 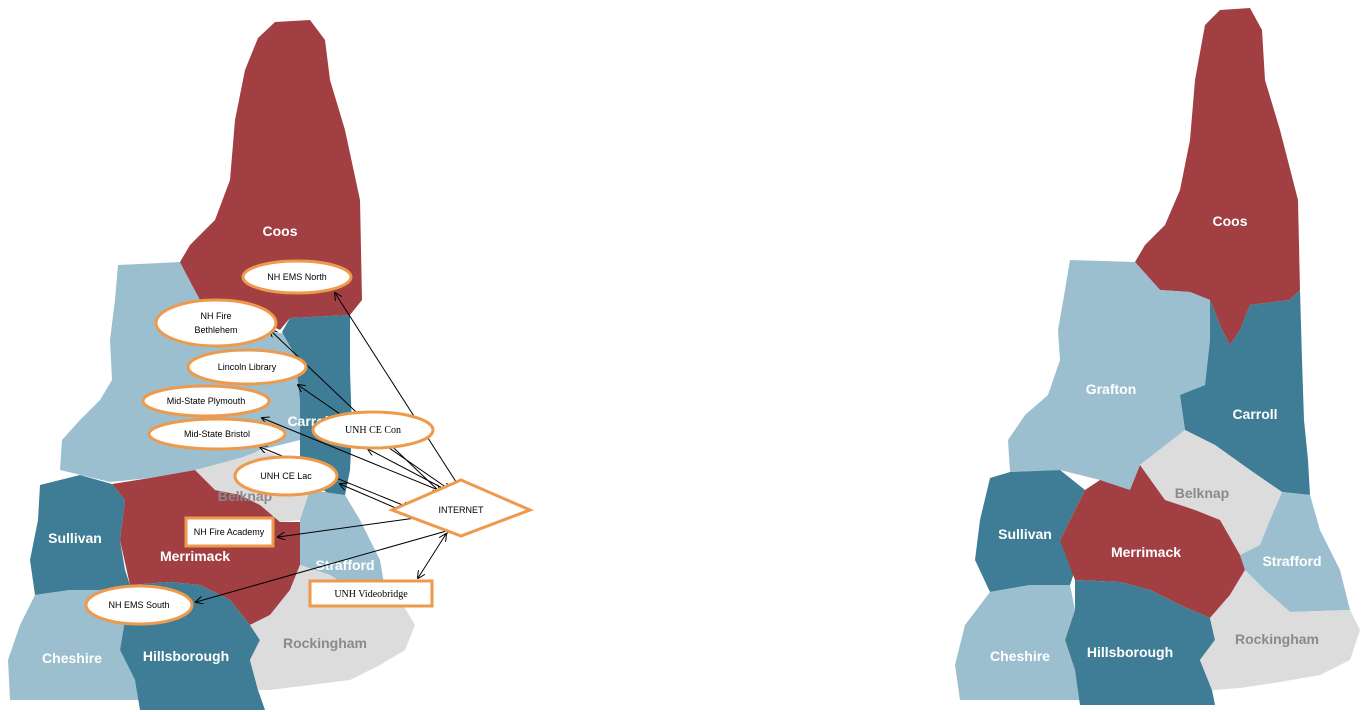 I want to click on county-label-hillsborough-right: Hillsborough, so click(x=1130, y=652).